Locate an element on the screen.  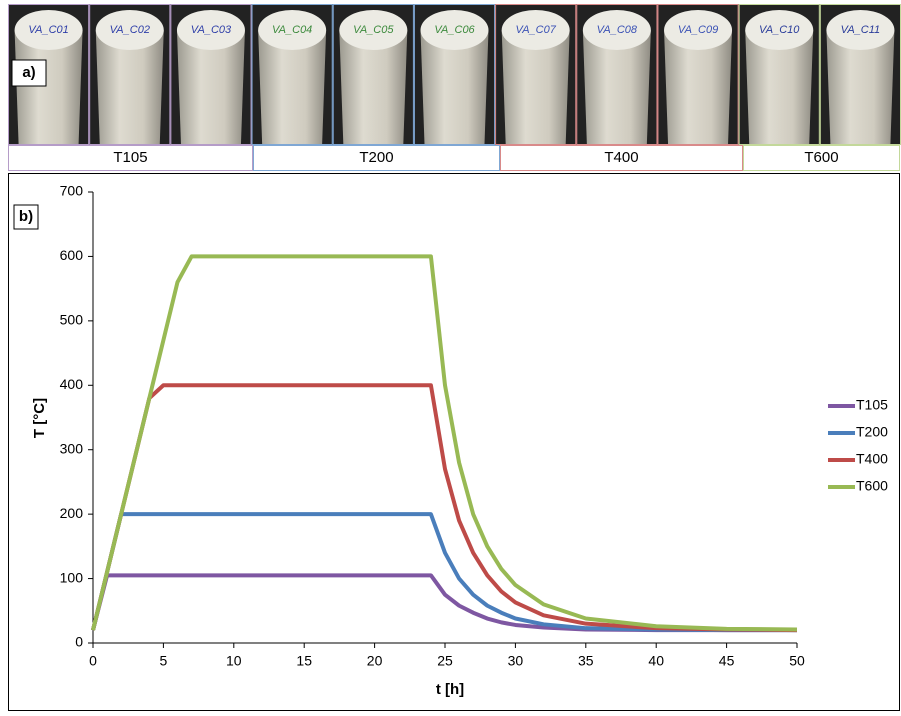
sample-label: VA_C01 is located at coordinates (48, 30).